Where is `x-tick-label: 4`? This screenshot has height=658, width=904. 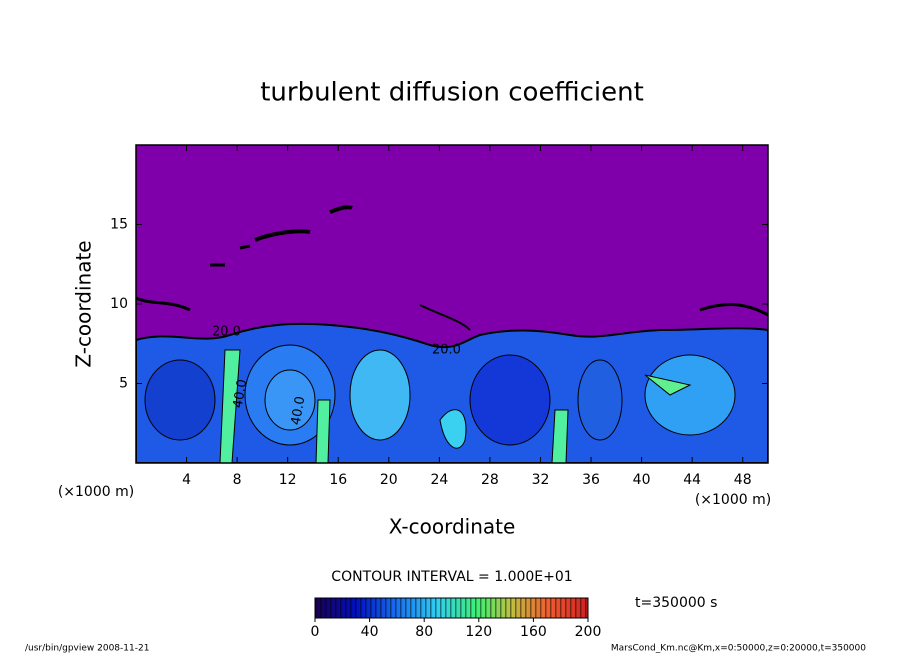 x-tick-label: 4 is located at coordinates (186, 480).